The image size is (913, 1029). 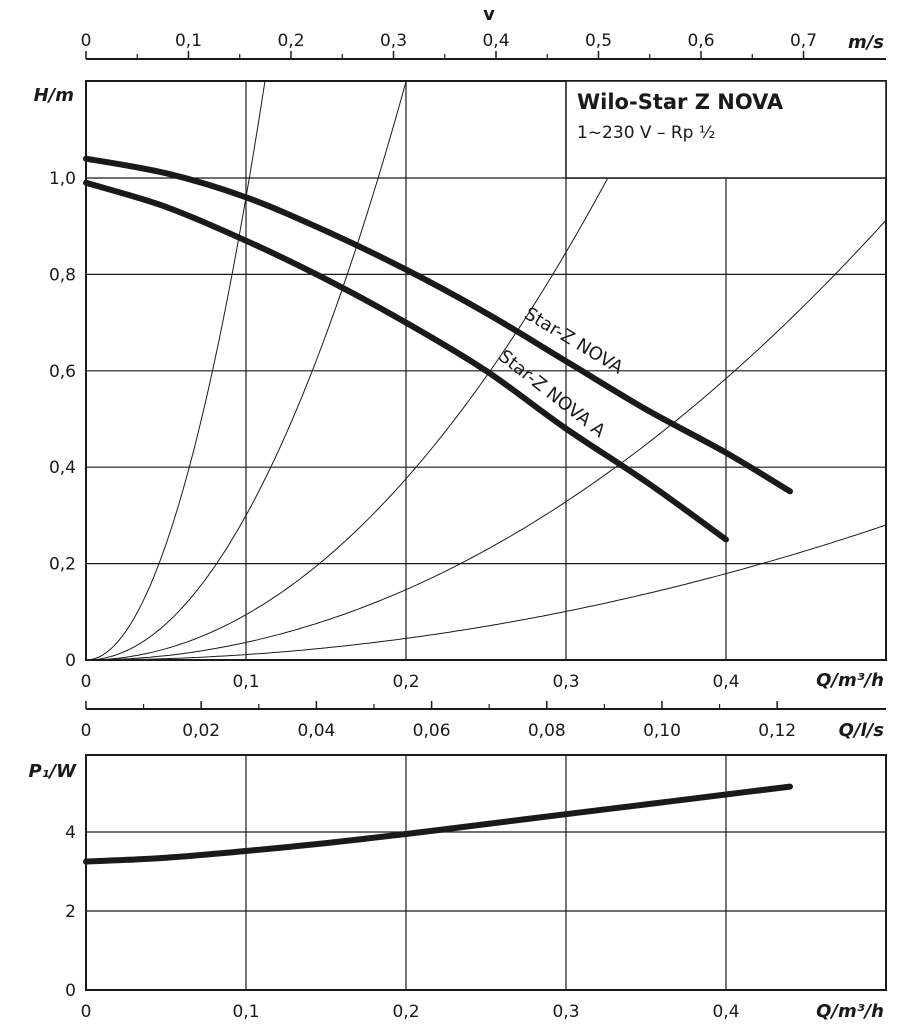 What do you see at coordinates (866, 42) in the screenshot?
I see `velocity-axis-unit: m/s` at bounding box center [866, 42].